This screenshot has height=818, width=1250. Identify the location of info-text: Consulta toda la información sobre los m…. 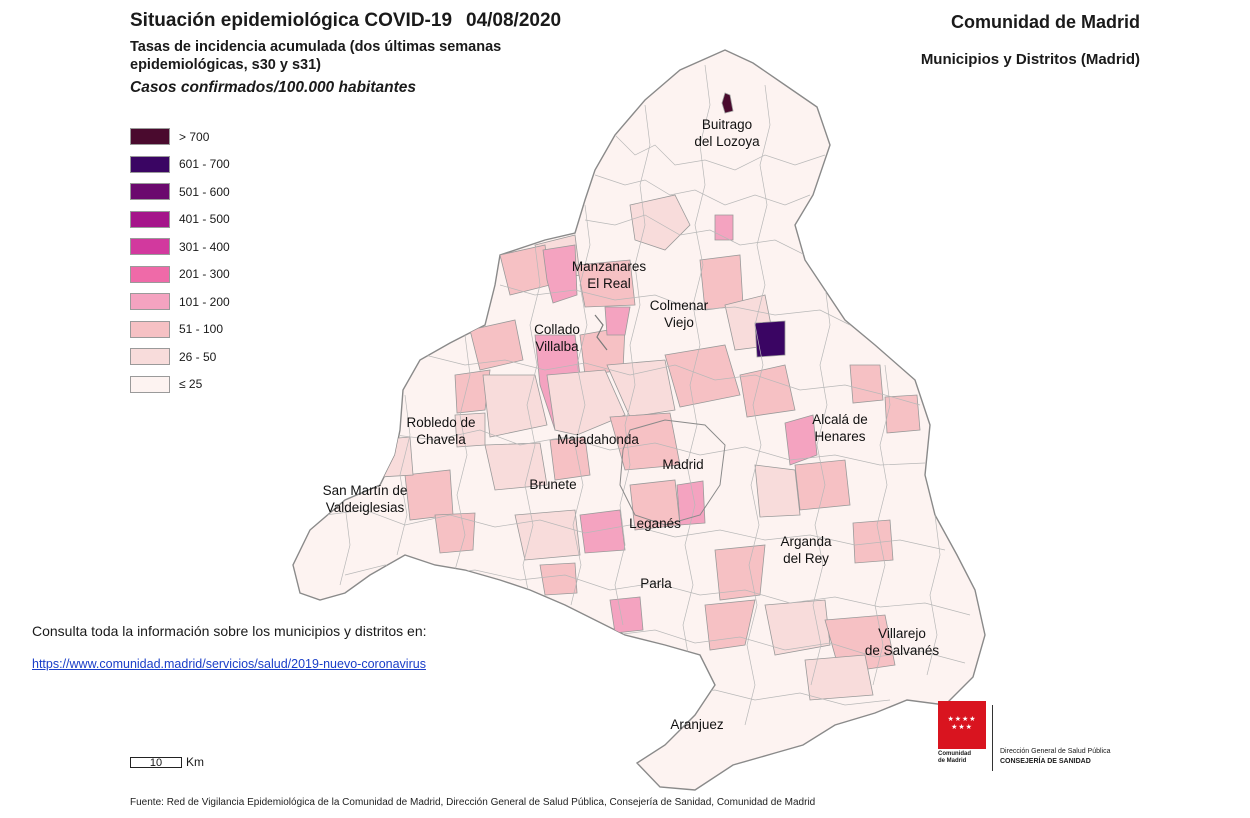
(229, 631).